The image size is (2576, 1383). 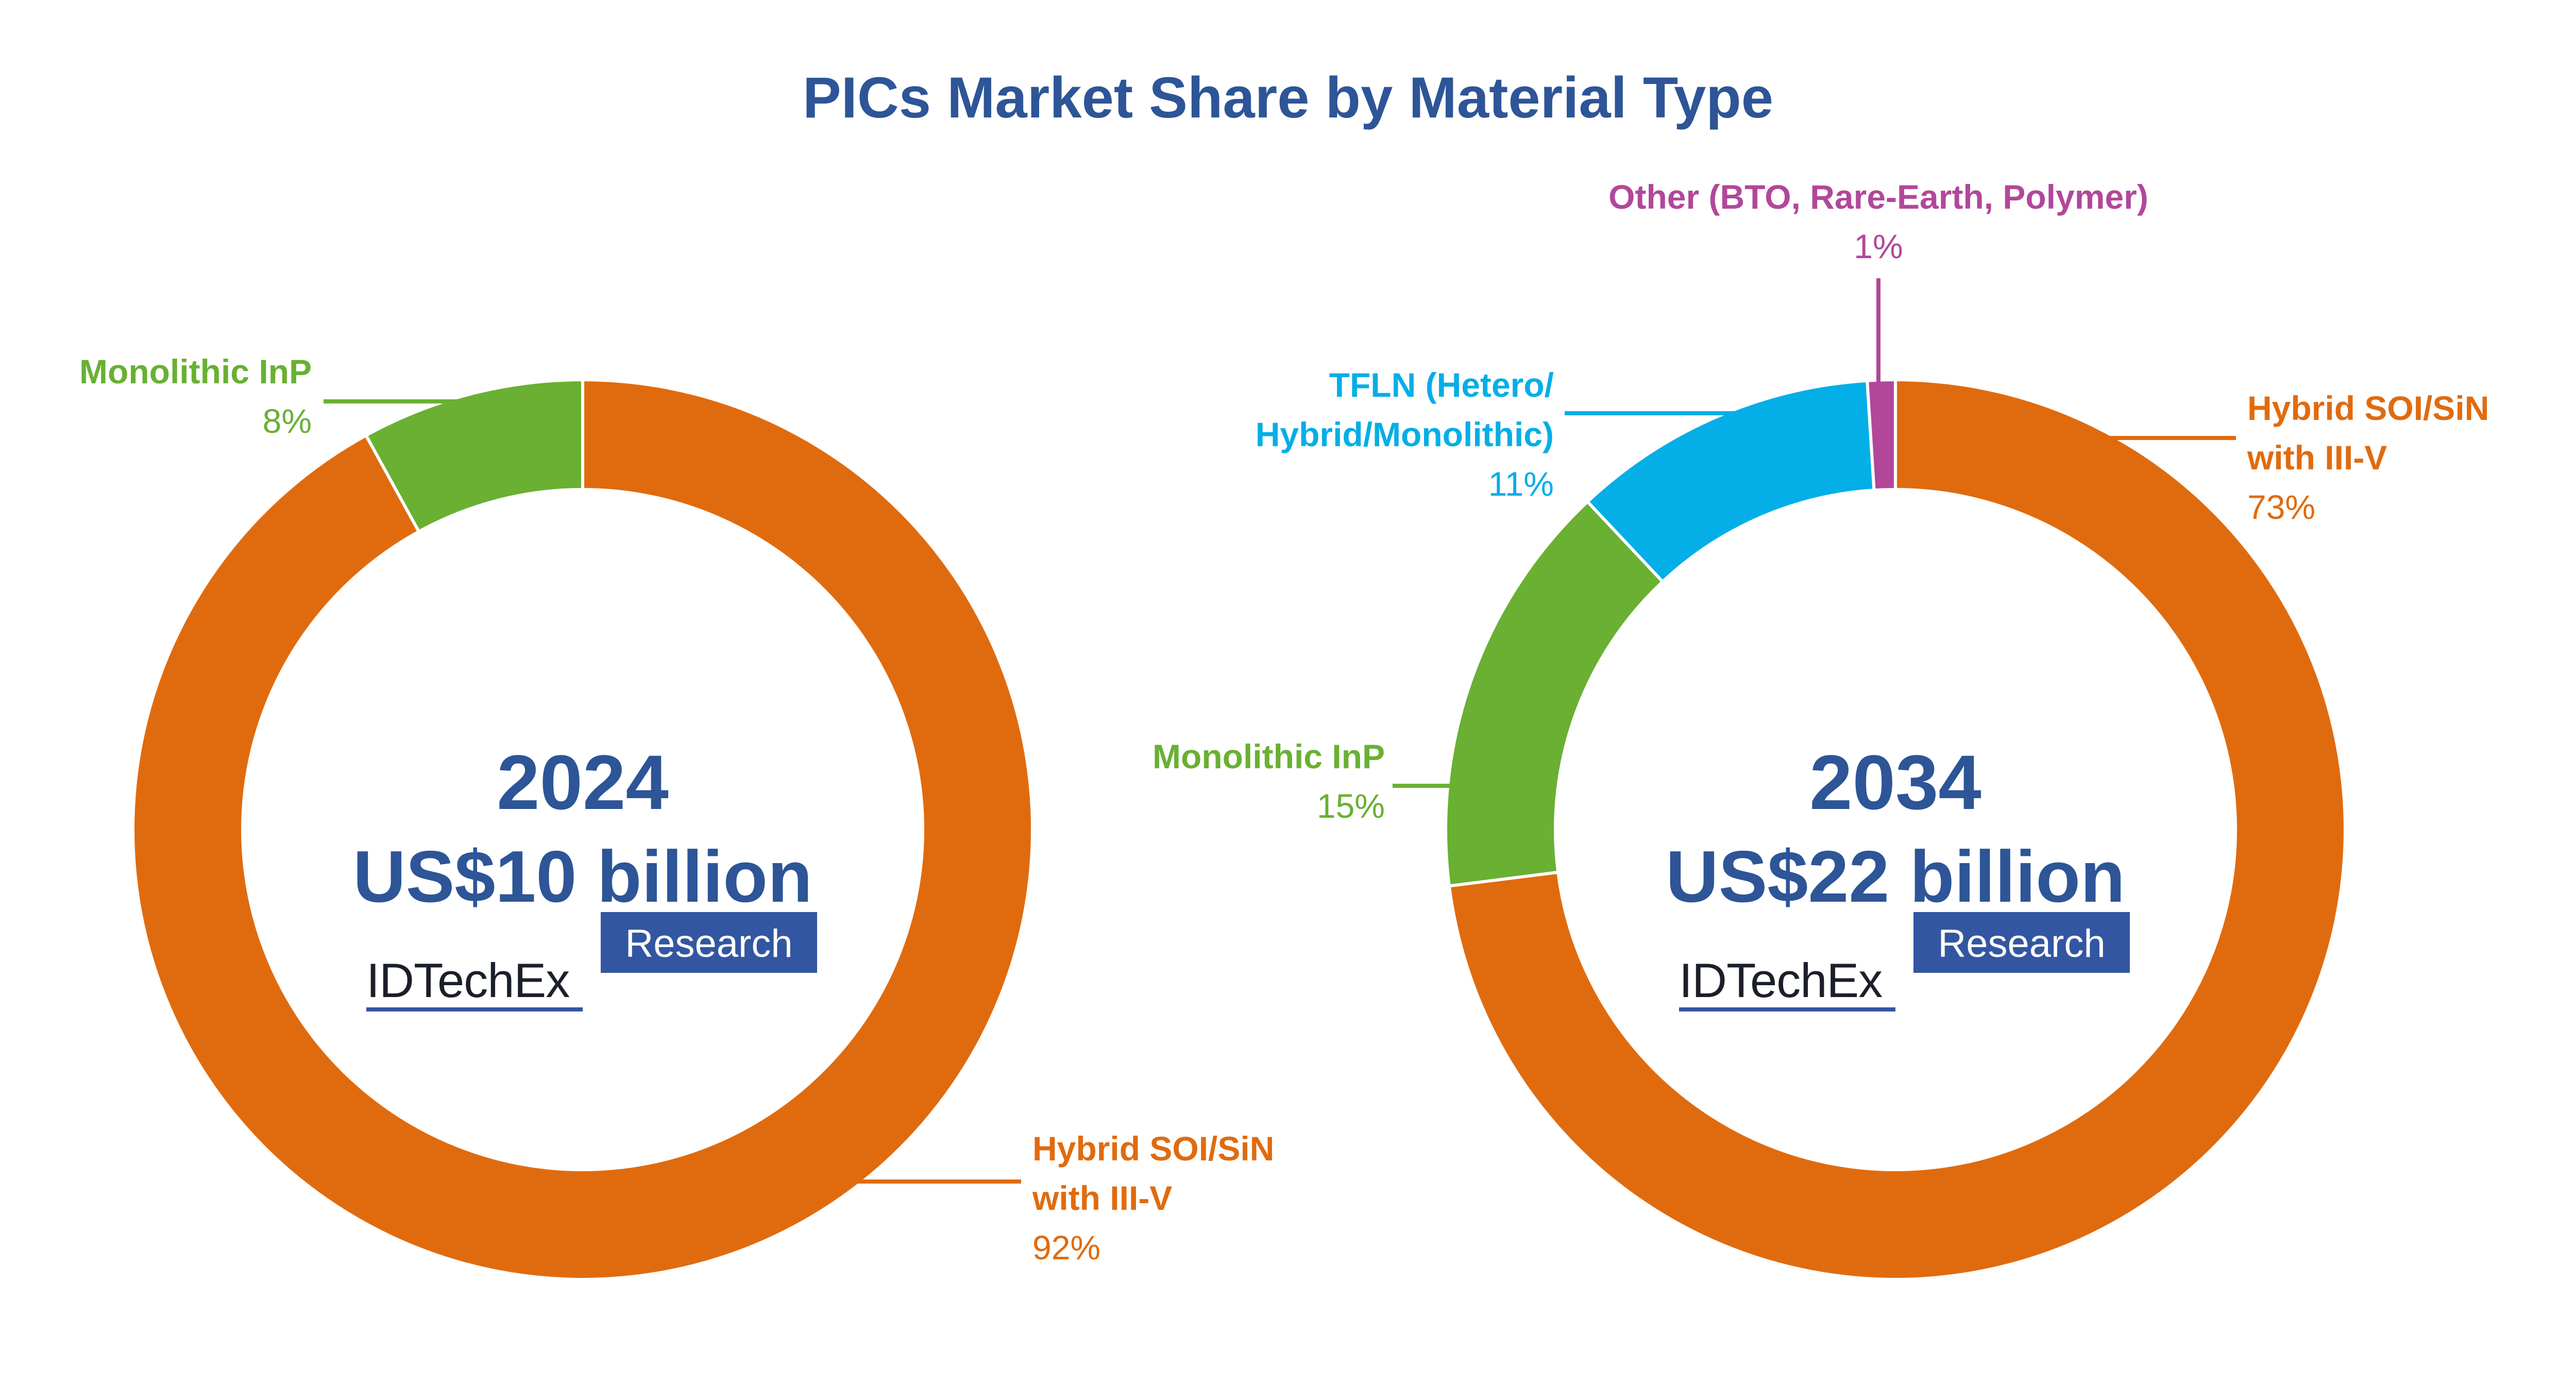 What do you see at coordinates (583, 782) in the screenshot?
I see `center-year: 2024` at bounding box center [583, 782].